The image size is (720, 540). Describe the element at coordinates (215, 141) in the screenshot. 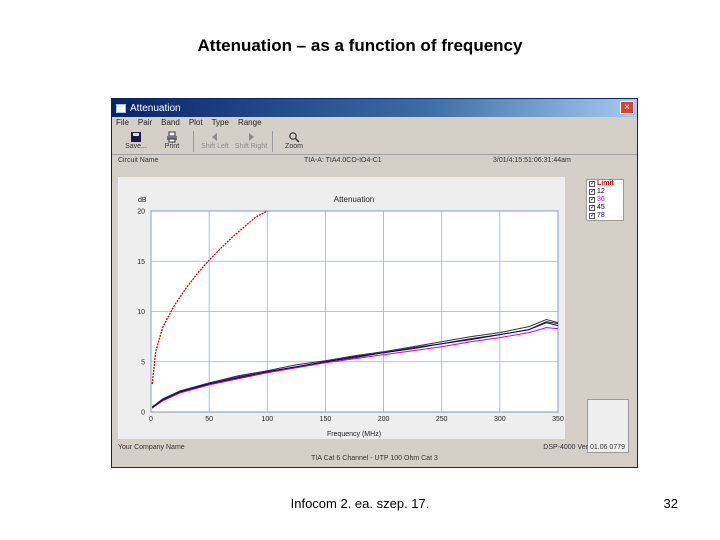

I see `shift-left-button: Shift Left` at that location.